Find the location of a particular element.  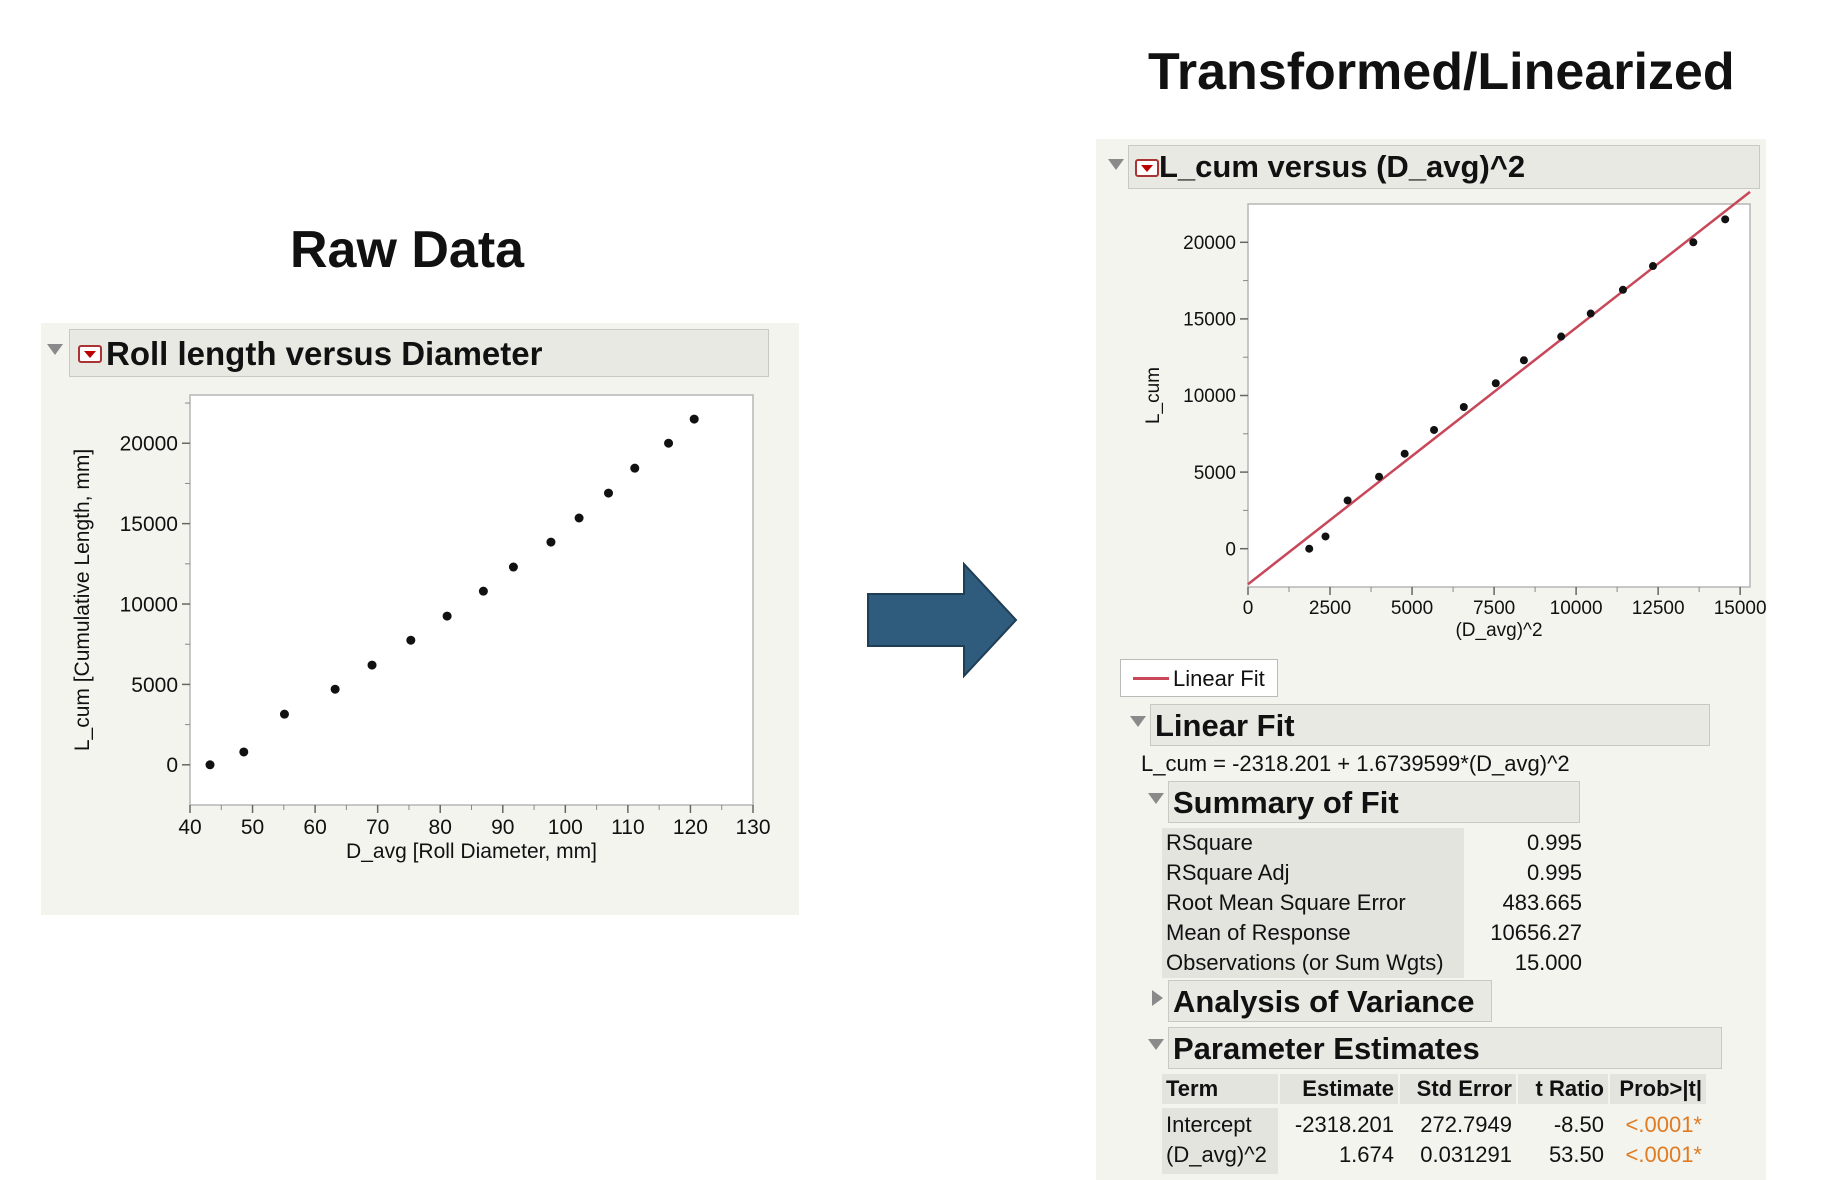

raw-data-heading: Raw Data is located at coordinates (407, 250).